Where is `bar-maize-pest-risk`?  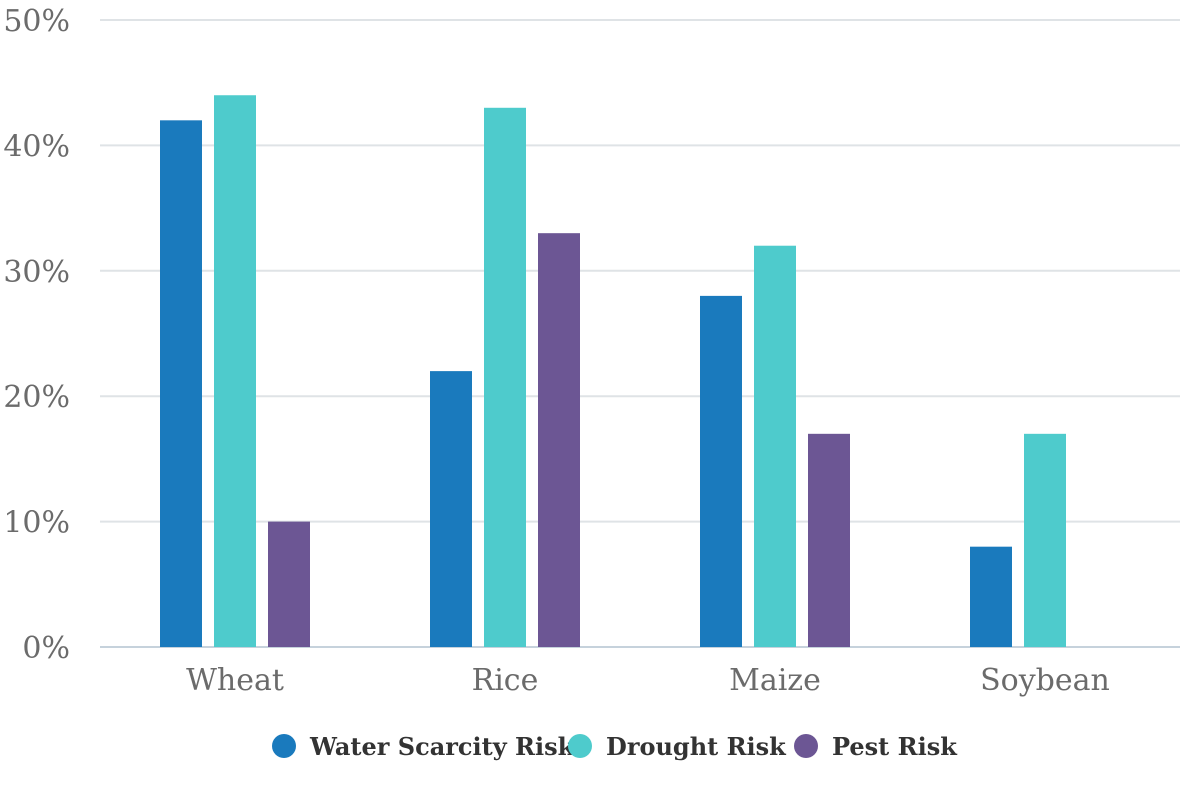 bar-maize-pest-risk is located at coordinates (829, 540).